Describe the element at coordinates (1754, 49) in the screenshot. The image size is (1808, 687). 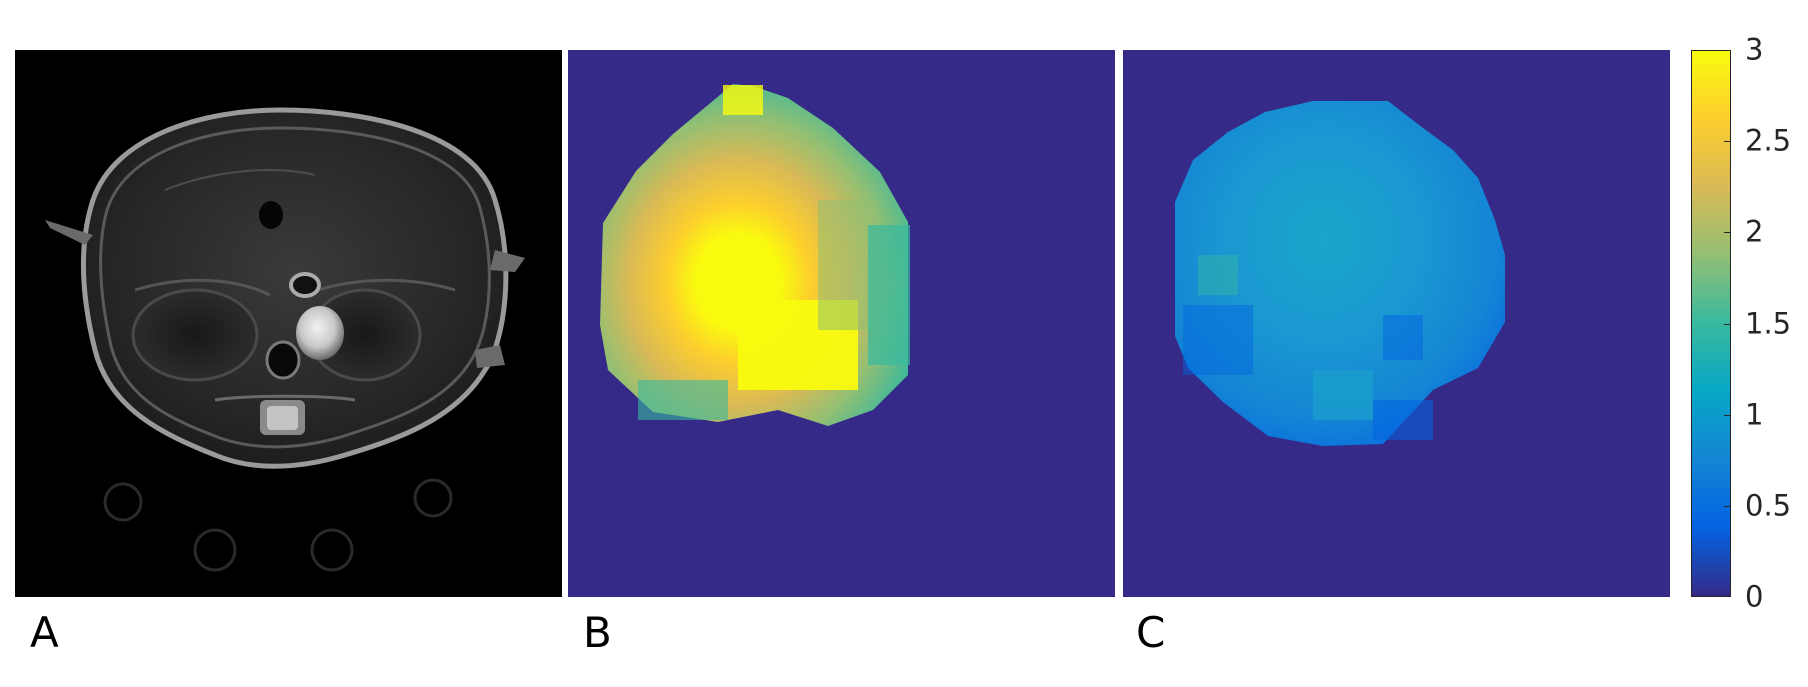
I see `colorbar-tick-label: 3` at that location.